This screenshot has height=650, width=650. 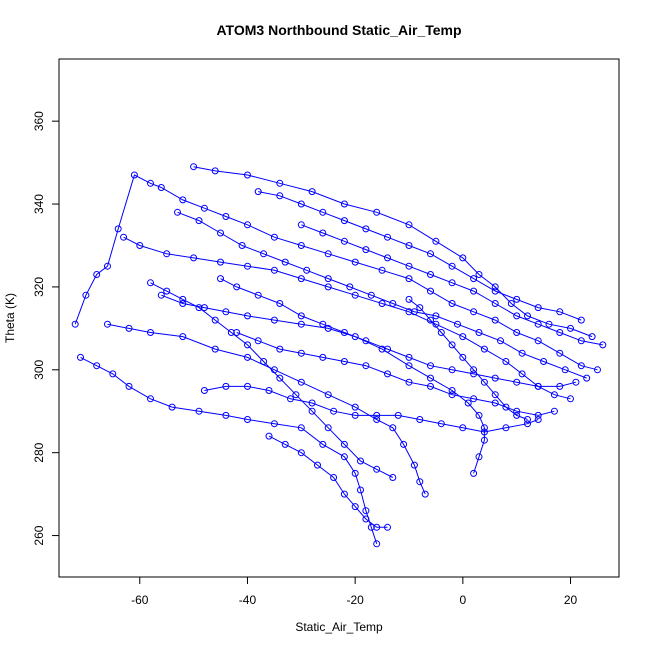 I want to click on x-axis-label: Static_Air_Temp, so click(x=339, y=627).